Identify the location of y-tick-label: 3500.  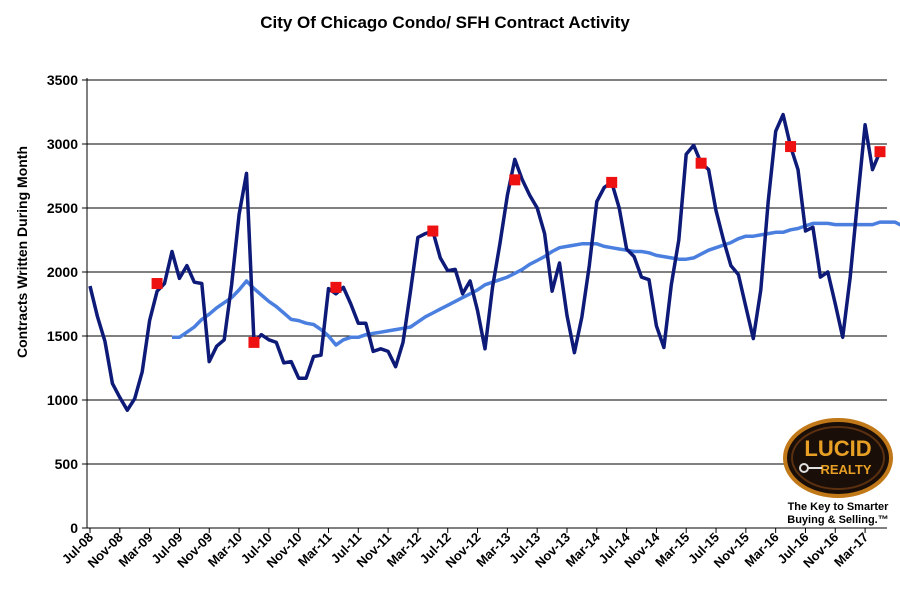
(62, 80).